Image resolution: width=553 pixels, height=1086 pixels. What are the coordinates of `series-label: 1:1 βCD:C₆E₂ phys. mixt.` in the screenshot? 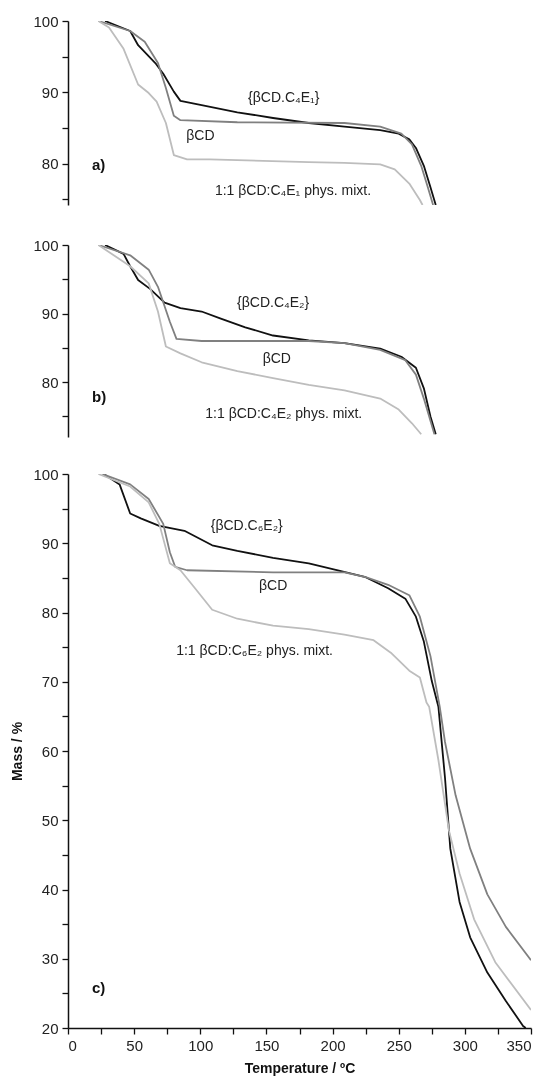 It's located at (255, 649).